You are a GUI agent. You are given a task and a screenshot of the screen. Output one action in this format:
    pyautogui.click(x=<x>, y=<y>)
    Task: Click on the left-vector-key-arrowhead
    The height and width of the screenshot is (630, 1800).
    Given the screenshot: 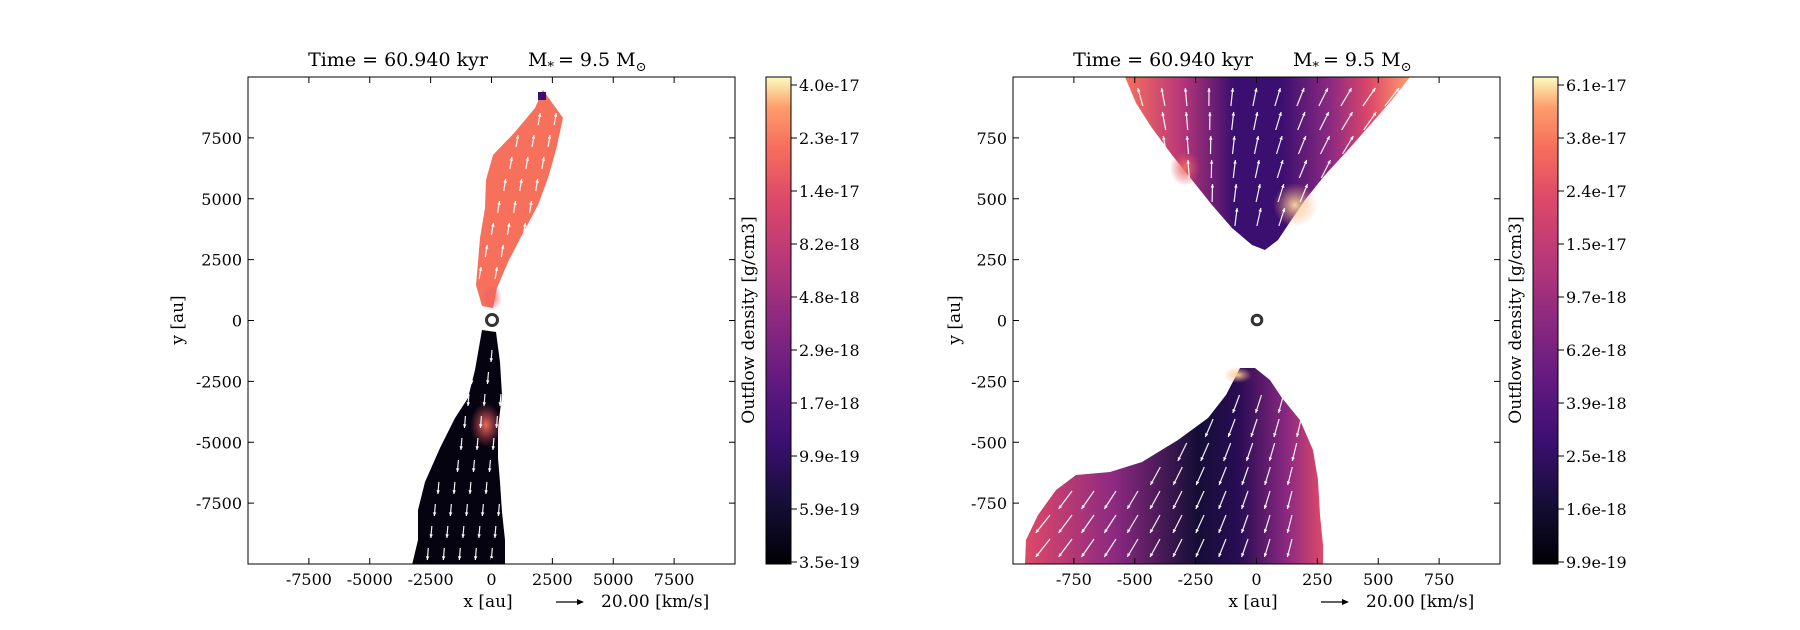 What is the action you would take?
    pyautogui.click(x=580, y=602)
    